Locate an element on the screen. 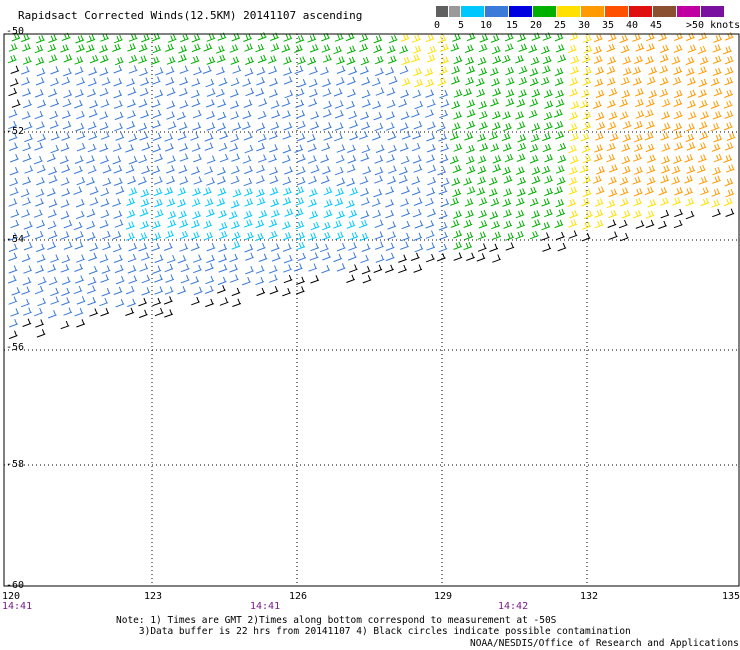  lat-label: -50 is located at coordinates (15, 31).